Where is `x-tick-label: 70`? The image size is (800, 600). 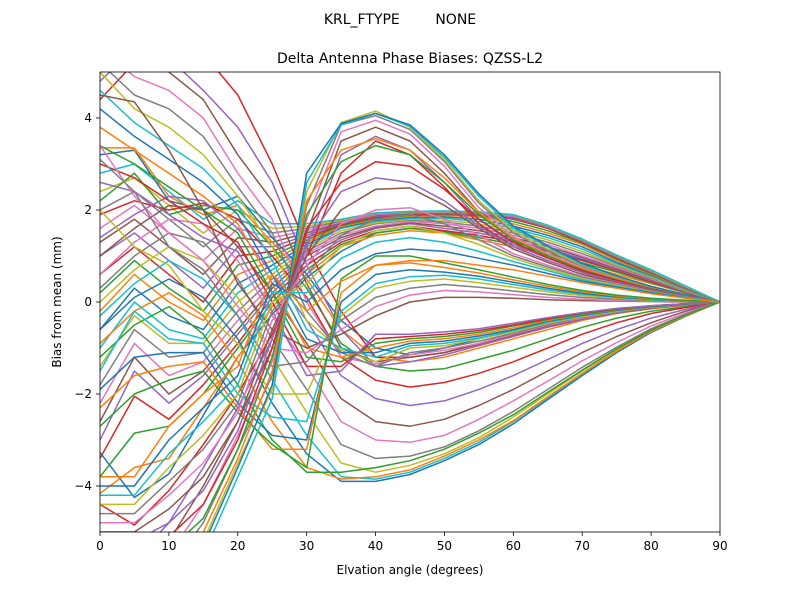
x-tick-label: 70 is located at coordinates (582, 546).